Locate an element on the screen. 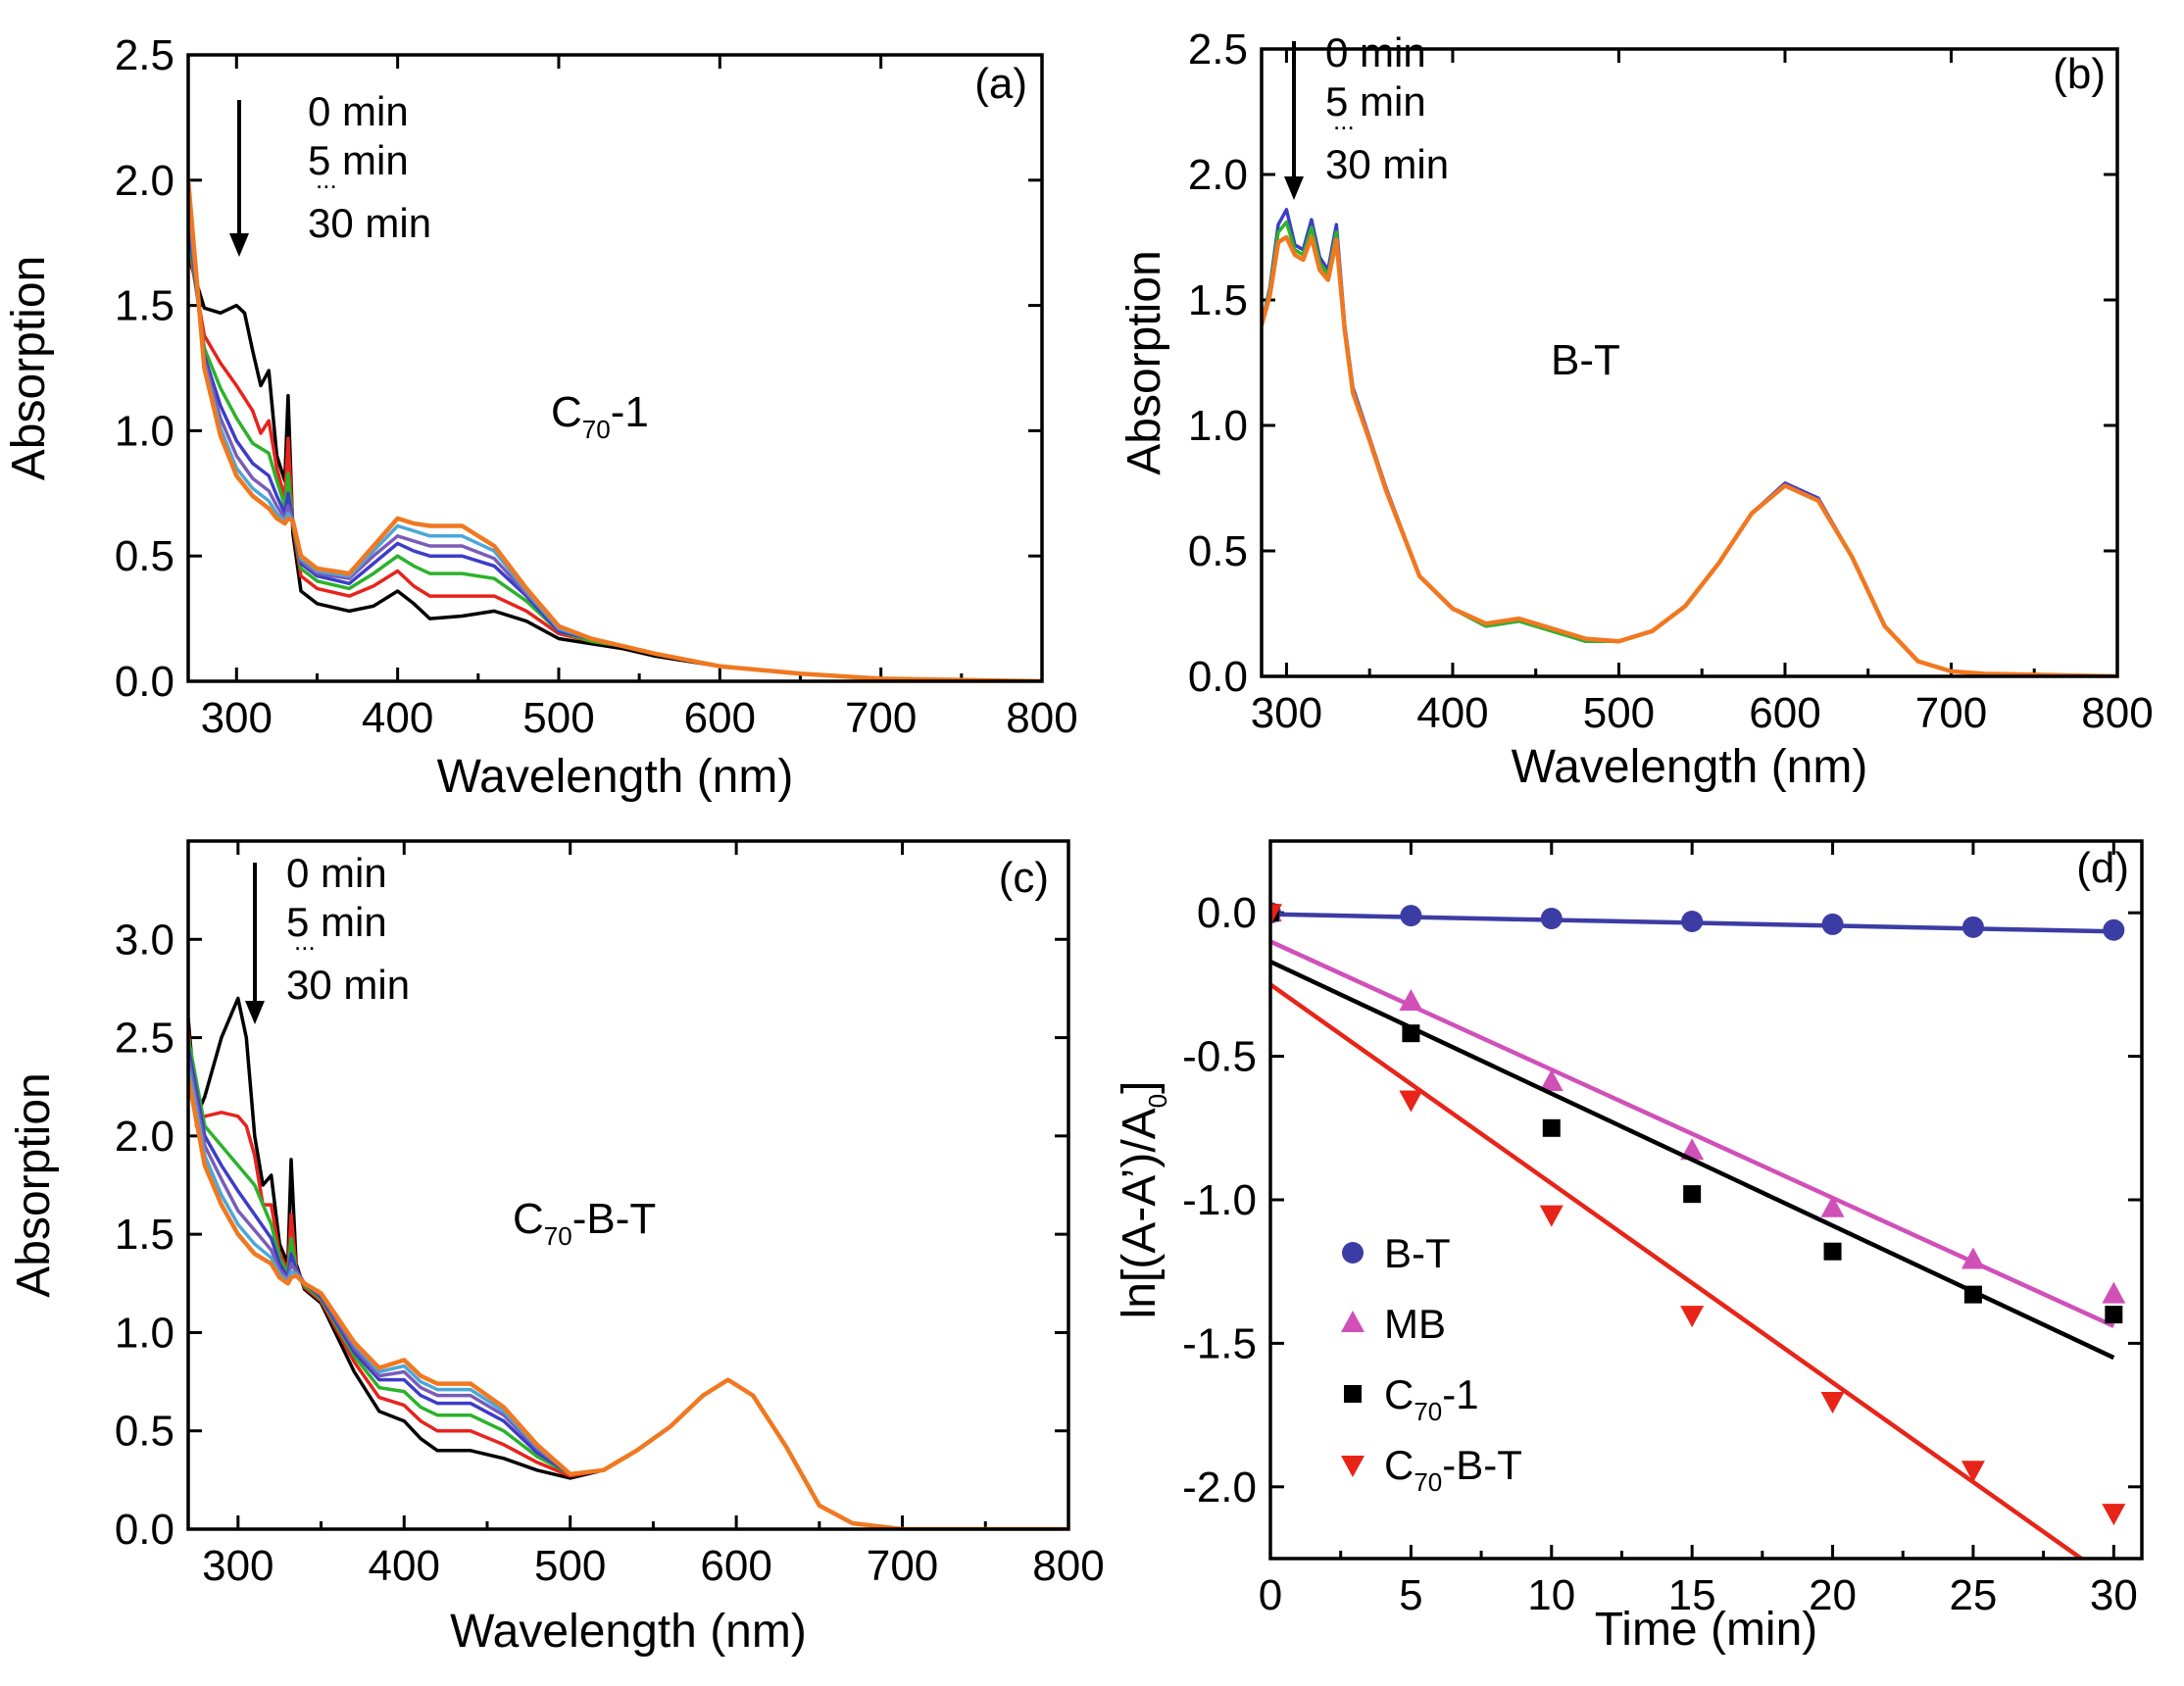 Image resolution: width=2184 pixels, height=1686 pixels. y-tick-label: -0.5 is located at coordinates (1219, 1057).